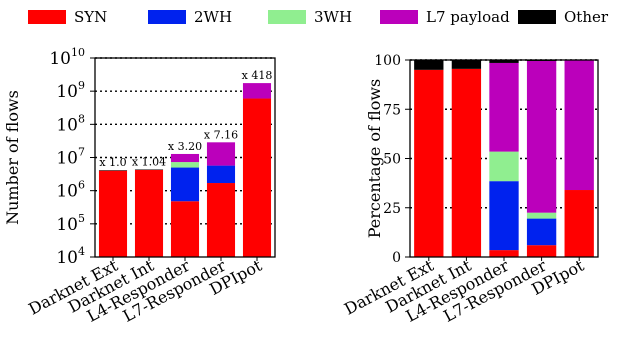  I want to click on legend-swatch-l7-payload, so click(399, 17).